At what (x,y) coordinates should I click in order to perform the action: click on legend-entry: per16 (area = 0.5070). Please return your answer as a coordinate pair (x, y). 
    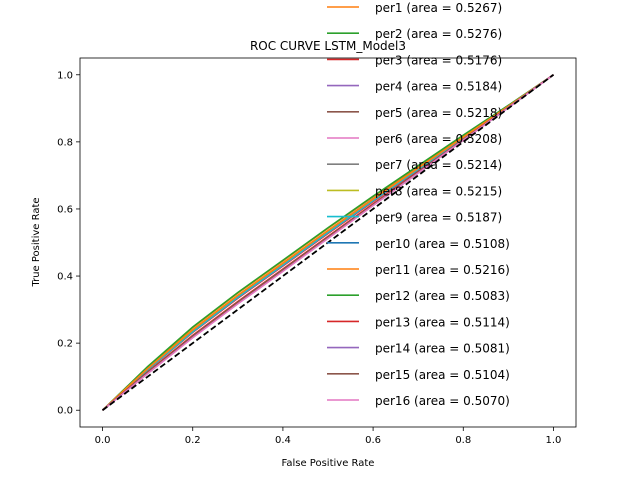
    Looking at the image, I should click on (442, 401).